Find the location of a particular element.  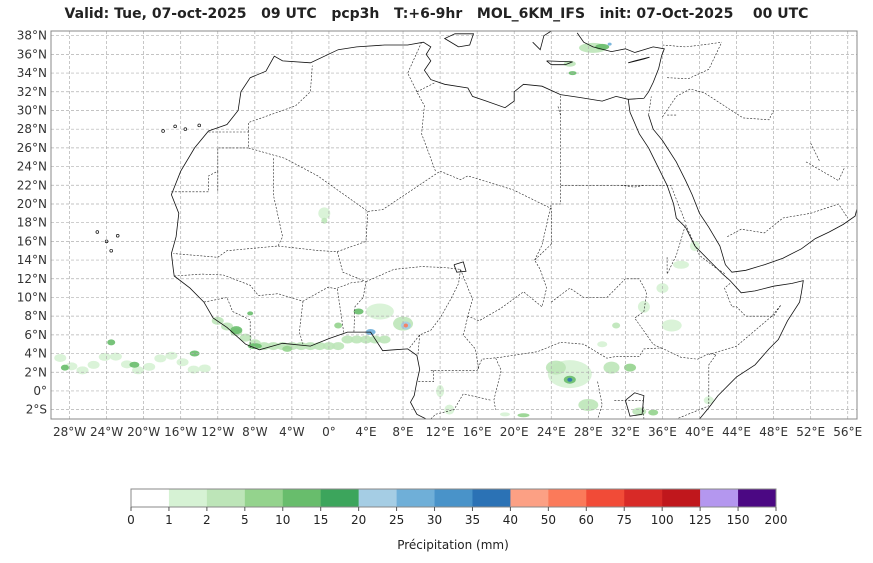

precip-nigeria-cell-core is located at coordinates (406, 325).